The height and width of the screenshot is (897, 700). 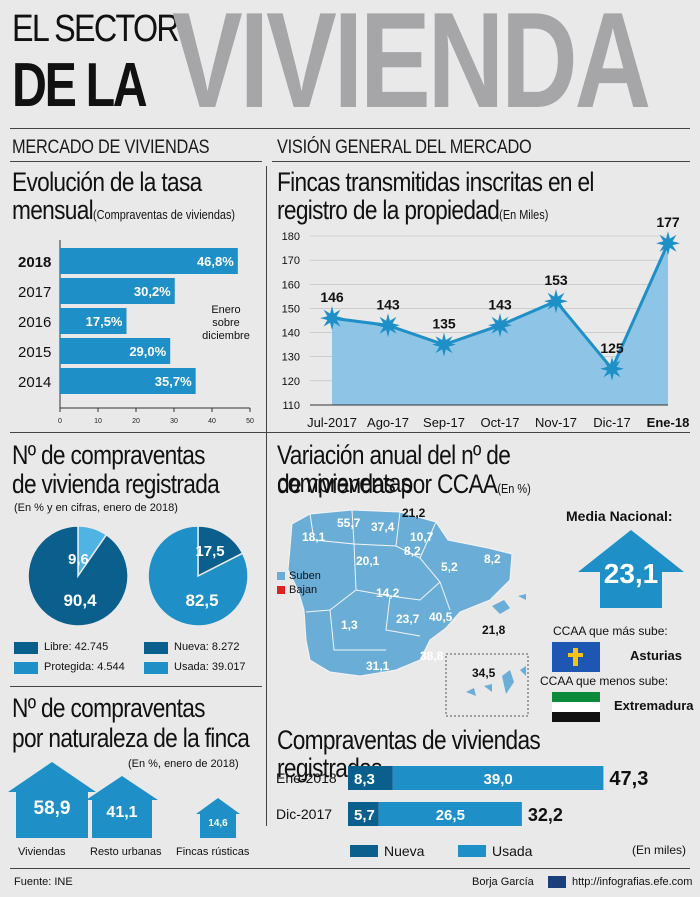 What do you see at coordinates (34, 292) in the screenshot?
I see `tasa-category-label: 2017` at bounding box center [34, 292].